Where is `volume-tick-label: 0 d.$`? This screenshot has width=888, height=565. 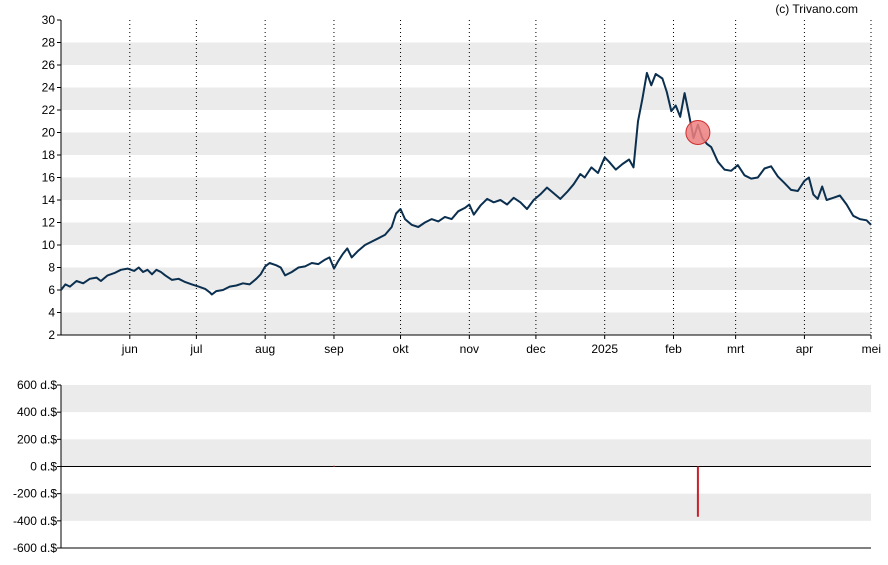 volume-tick-label: 0 d.$ is located at coordinates (43, 467).